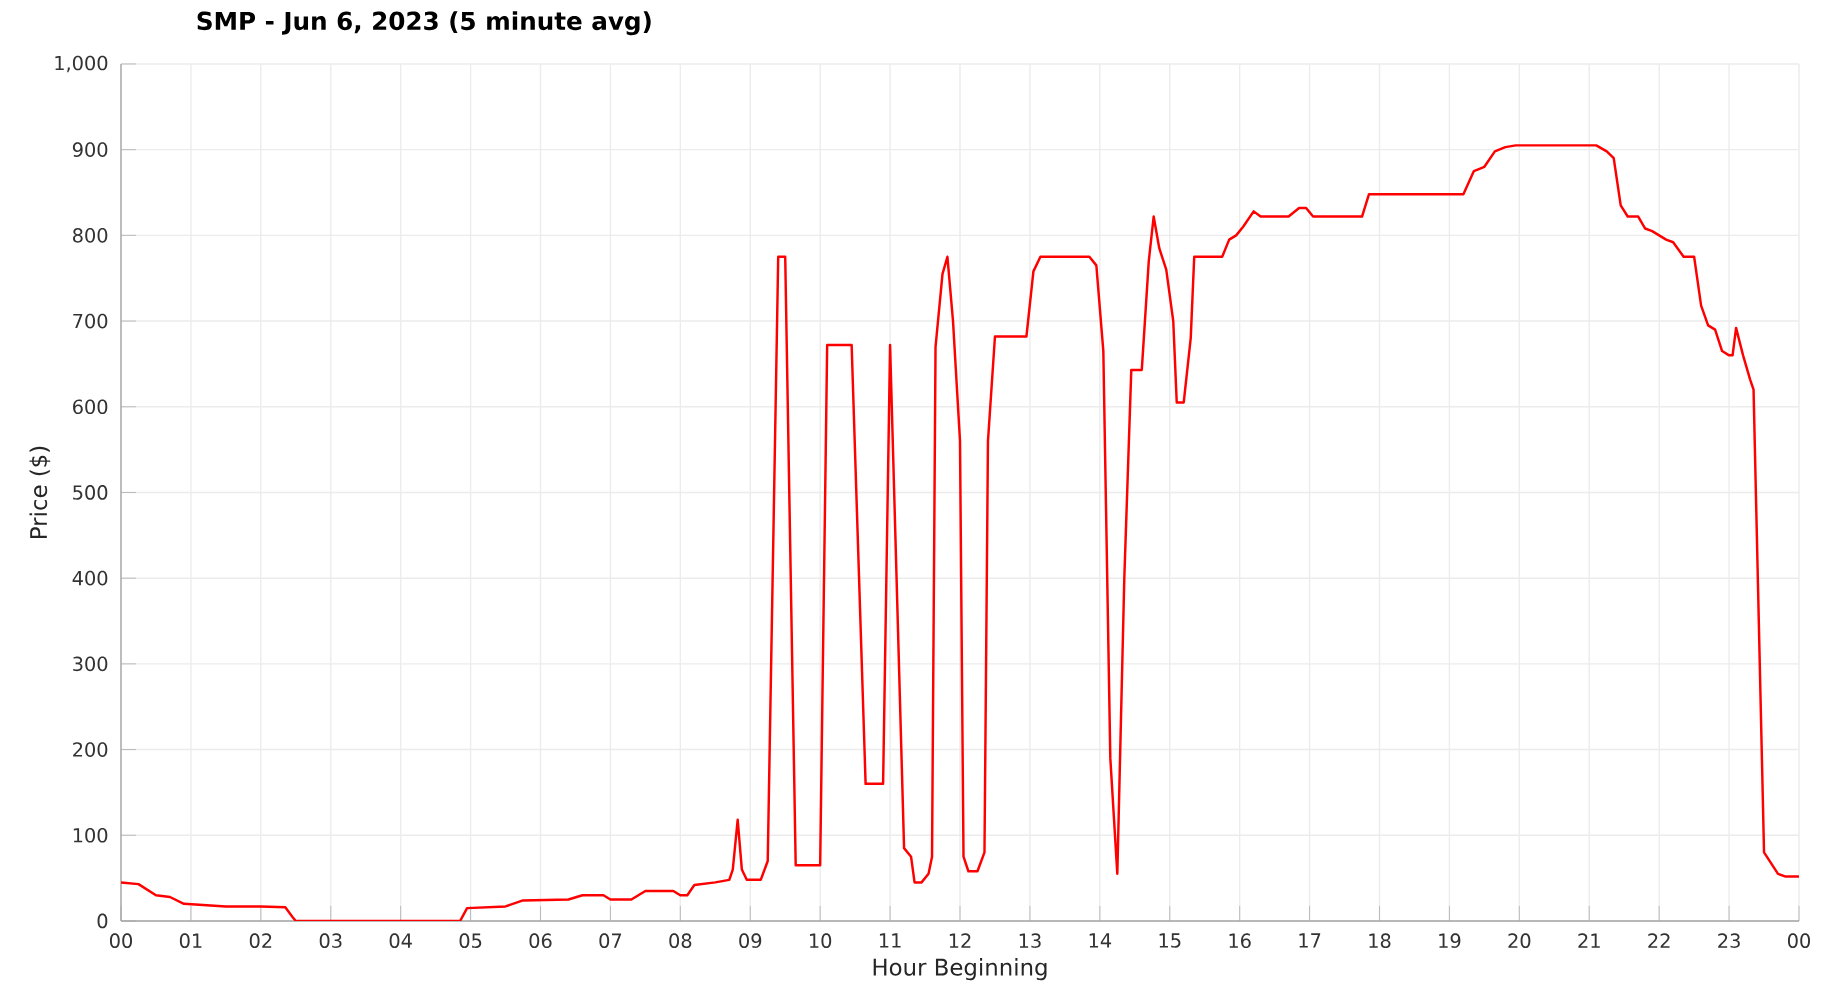 The height and width of the screenshot is (1003, 1826). I want to click on x-tick-label: 15, so click(1170, 940).